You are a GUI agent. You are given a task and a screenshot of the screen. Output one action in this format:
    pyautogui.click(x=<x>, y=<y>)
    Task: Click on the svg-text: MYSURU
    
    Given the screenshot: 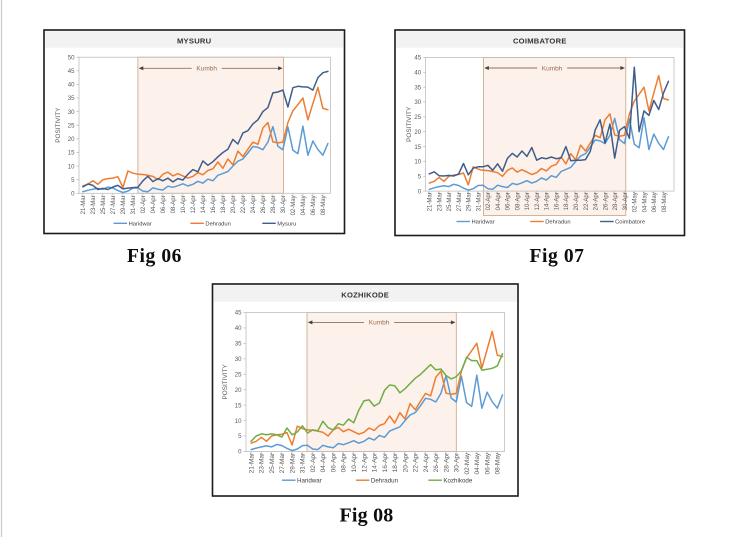 What is the action you would take?
    pyautogui.click(x=194, y=41)
    